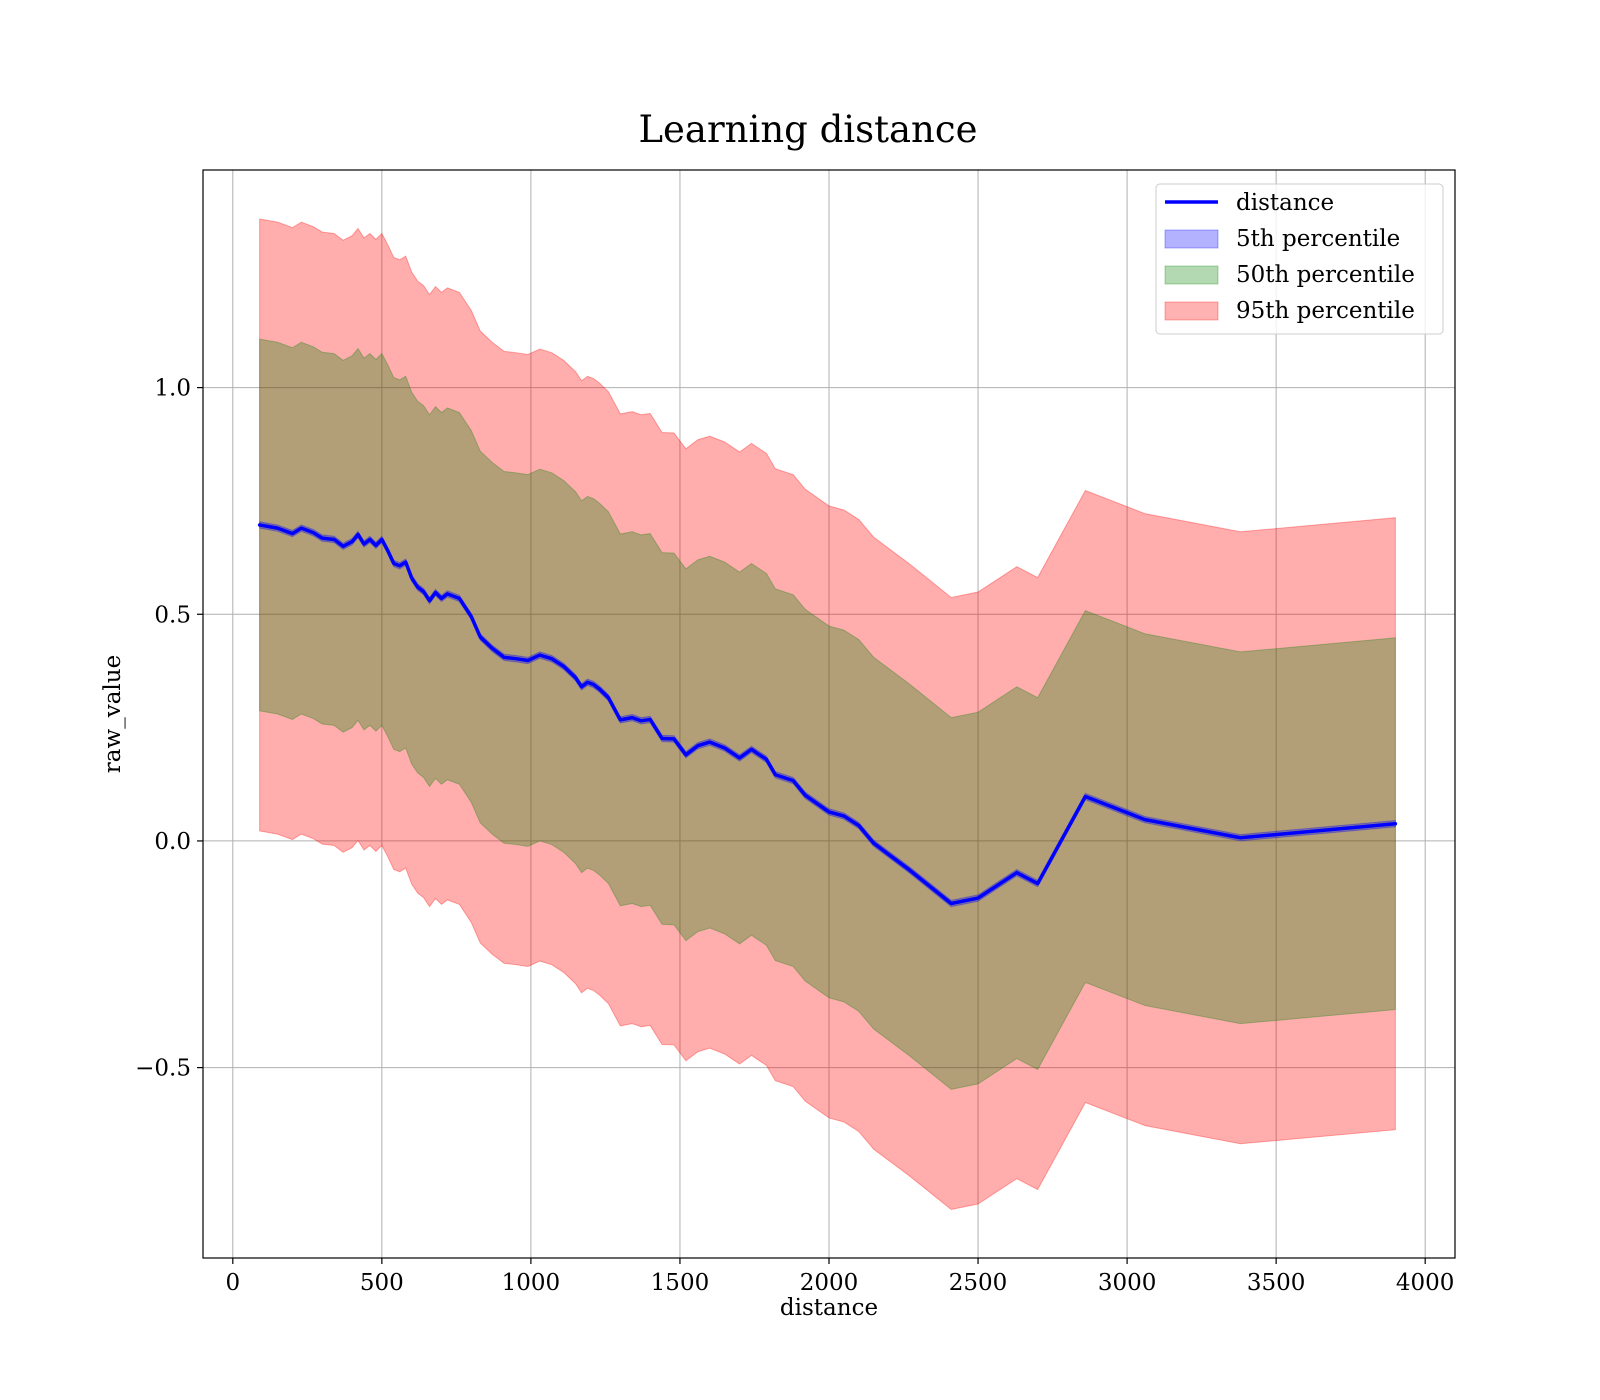  Describe the element at coordinates (113, 714) in the screenshot. I see `y-axis-label: raw_value` at that location.